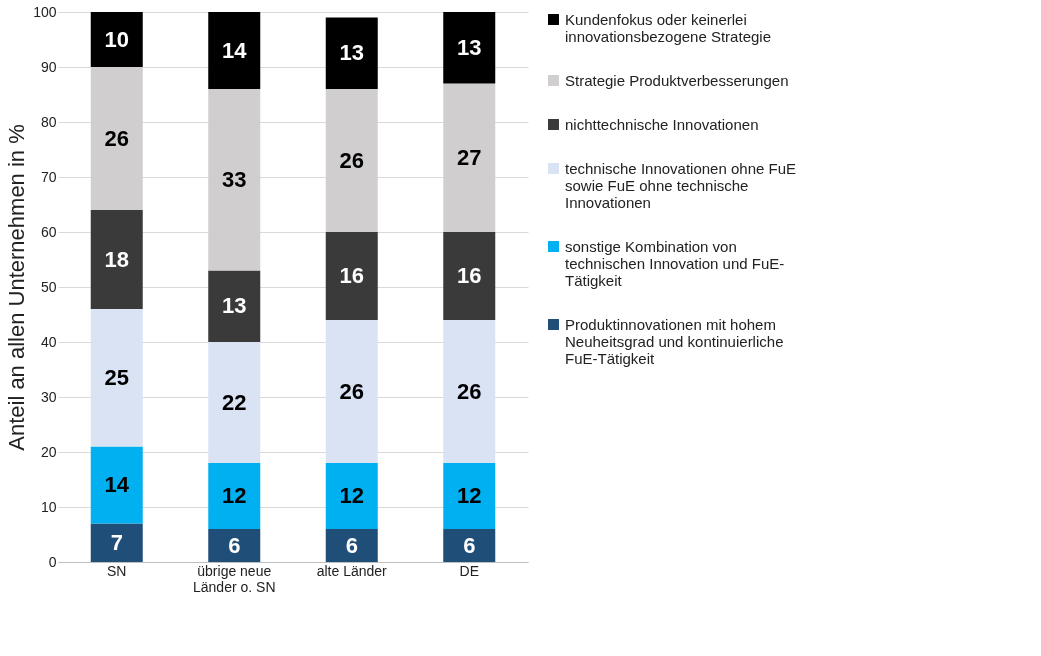 This screenshot has width=1041, height=656. What do you see at coordinates (48, 121) in the screenshot?
I see `y-tick-label: 80` at bounding box center [48, 121].